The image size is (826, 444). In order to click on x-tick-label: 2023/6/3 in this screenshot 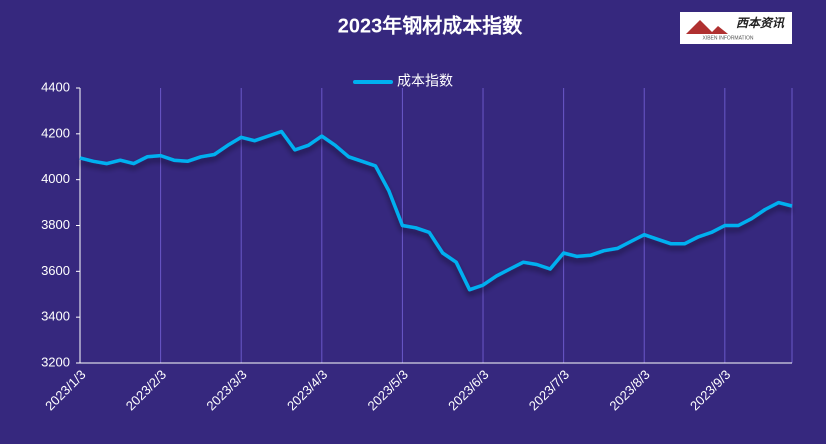, I will do `click(468, 390)`.